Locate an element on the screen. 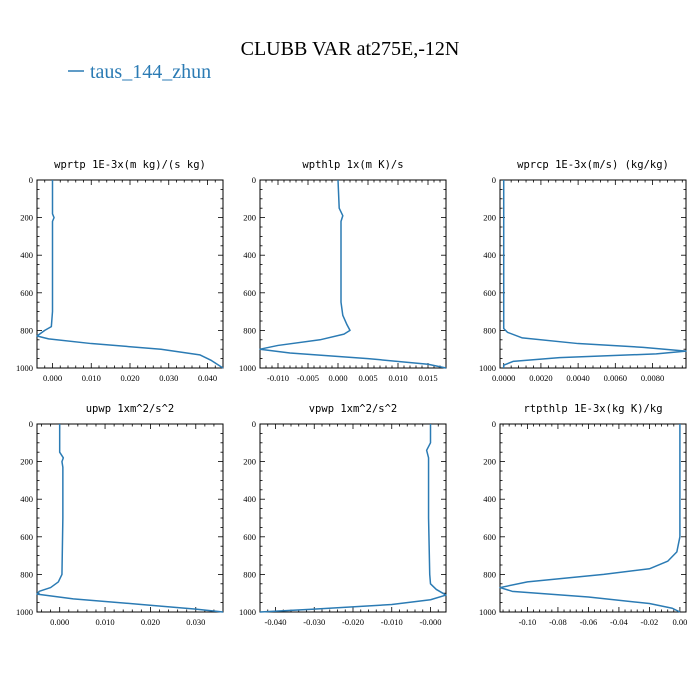 The image size is (700, 700). x-tick-label: -0.030 is located at coordinates (314, 622).